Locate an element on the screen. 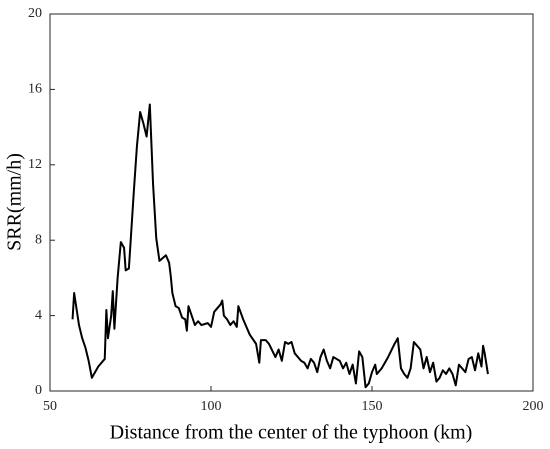 Image resolution: width=550 pixels, height=449 pixels. y-tick-label: 16 is located at coordinates (35, 89).